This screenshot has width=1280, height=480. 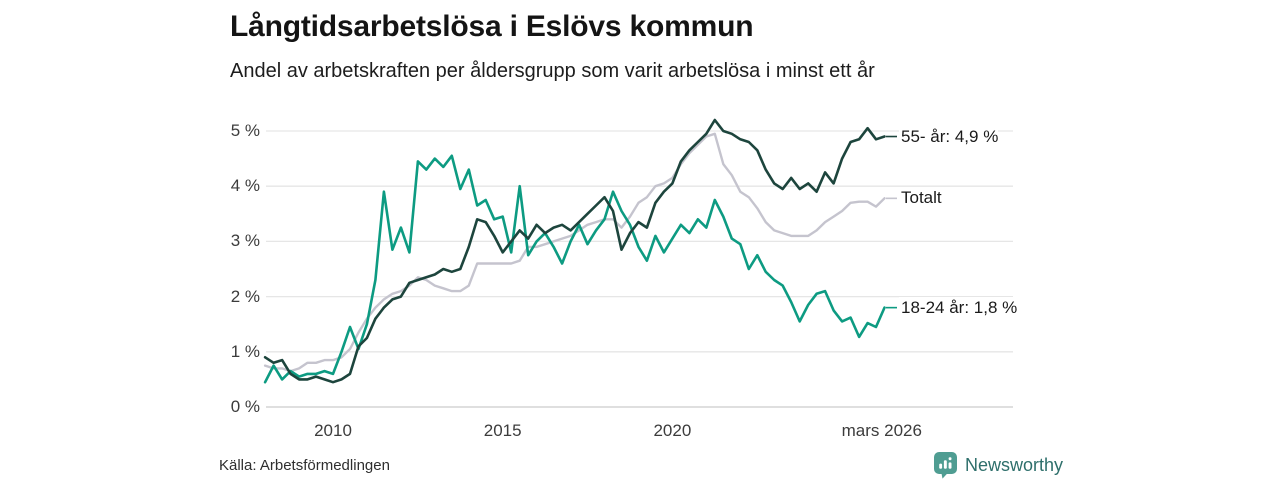 What do you see at coordinates (304, 465) in the screenshot?
I see `source-note: Källa: Arbetsförmedlingen` at bounding box center [304, 465].